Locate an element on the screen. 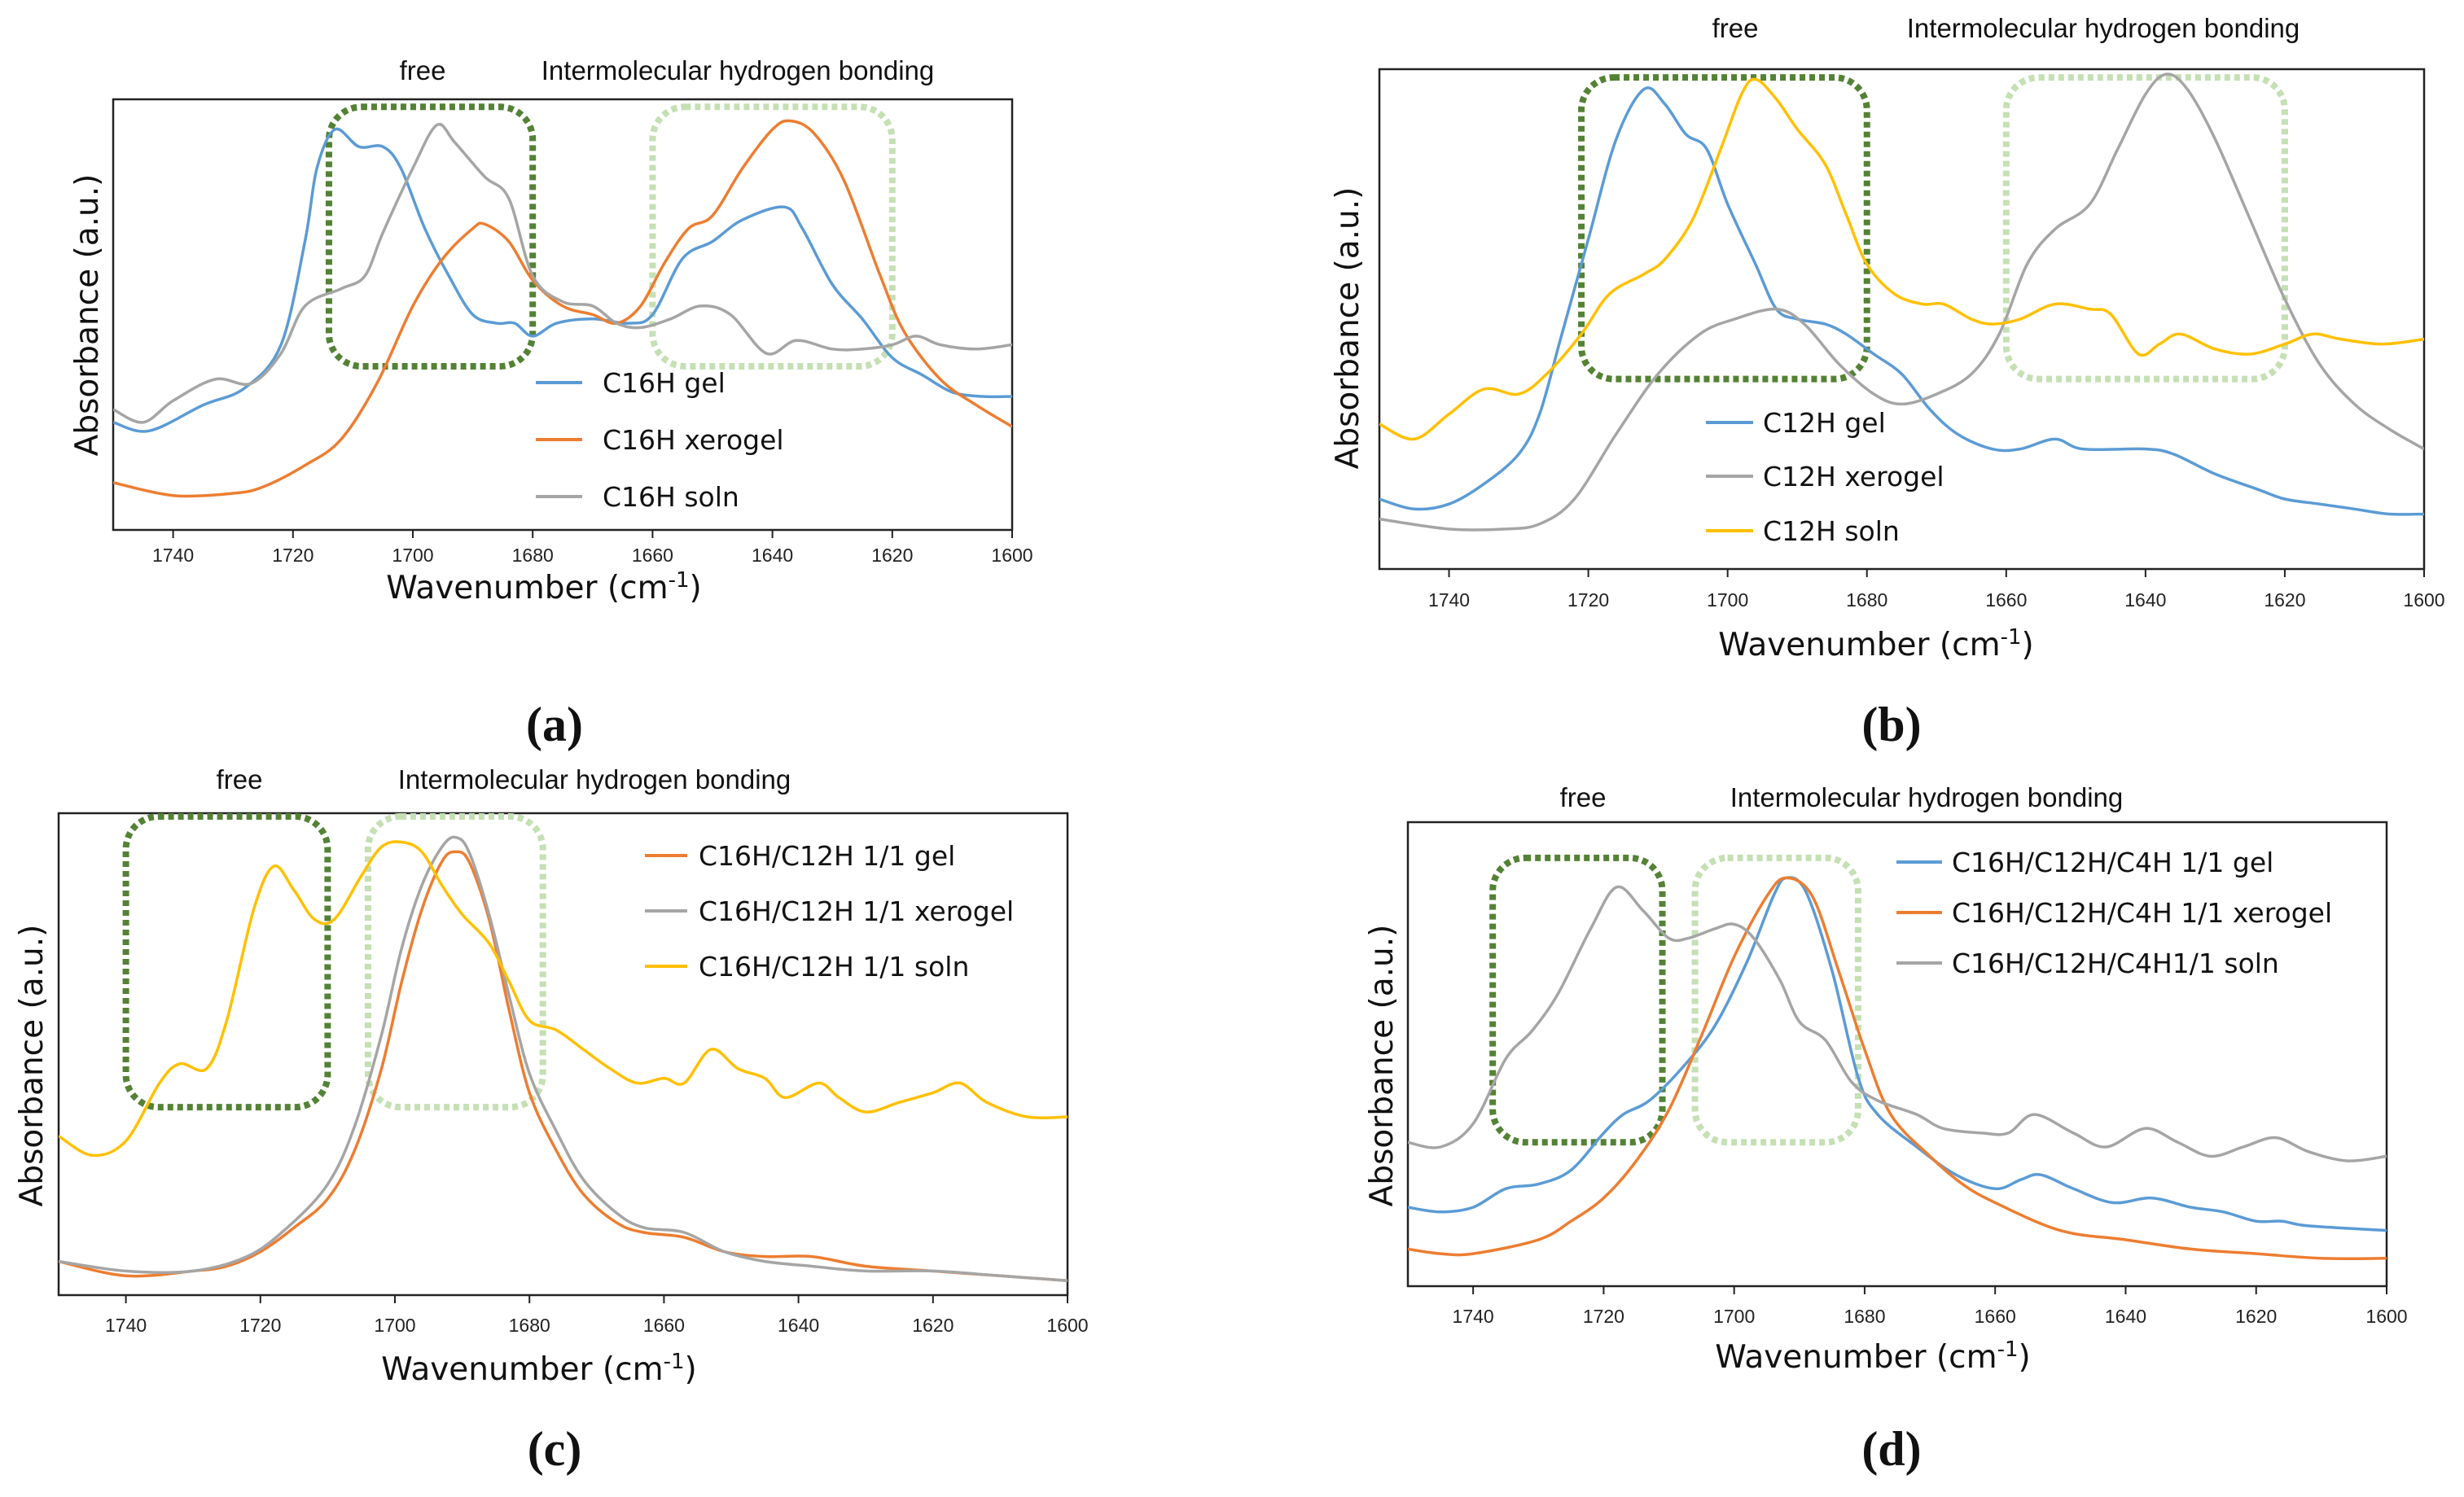 Image resolution: width=2464 pixels, height=1497 pixels. legend-label: C12H xerogel is located at coordinates (1853, 476).